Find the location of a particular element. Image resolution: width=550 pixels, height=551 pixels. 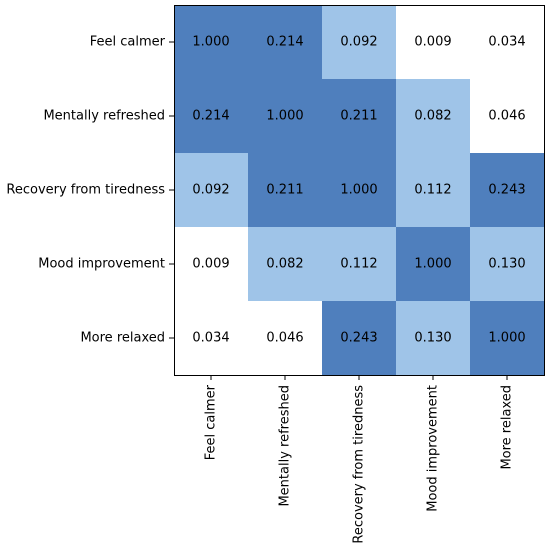

y-tick-label: Mood improvement is located at coordinates (101, 264).